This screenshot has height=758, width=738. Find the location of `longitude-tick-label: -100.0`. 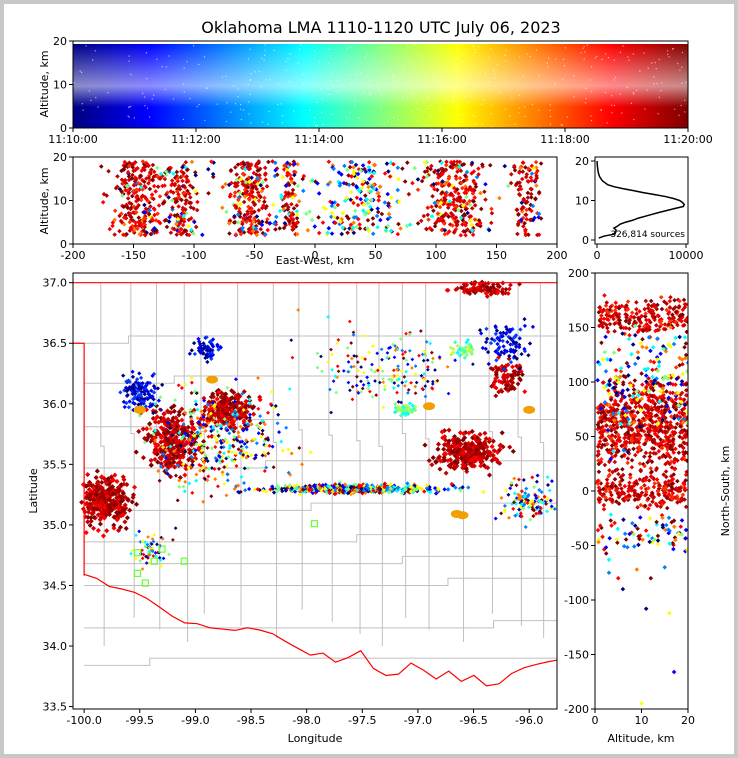

longitude-tick-label: -100.0 is located at coordinates (83, 720).